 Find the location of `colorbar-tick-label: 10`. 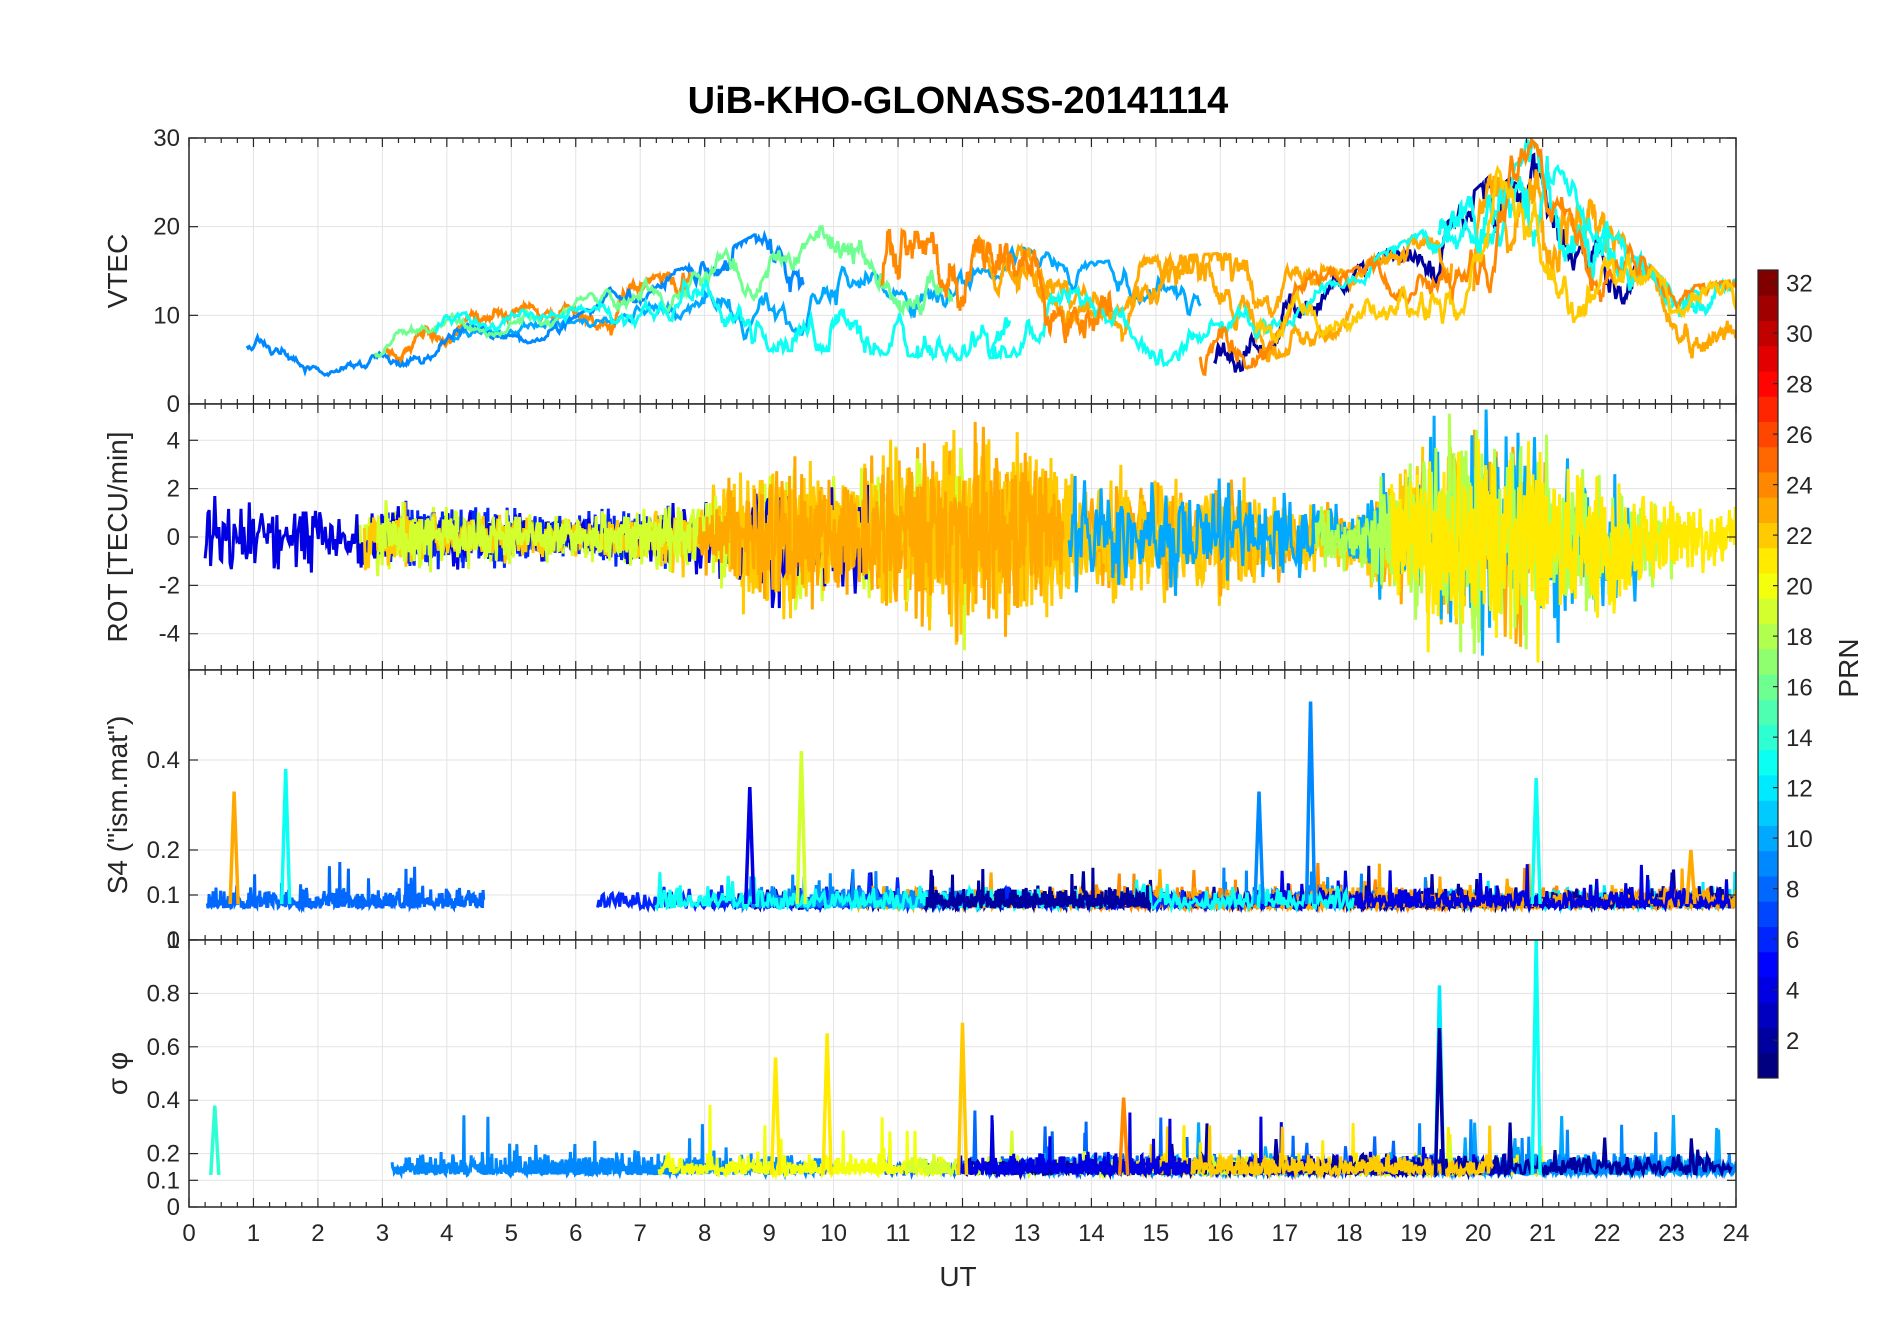

colorbar-tick-label: 10 is located at coordinates (1799, 839).